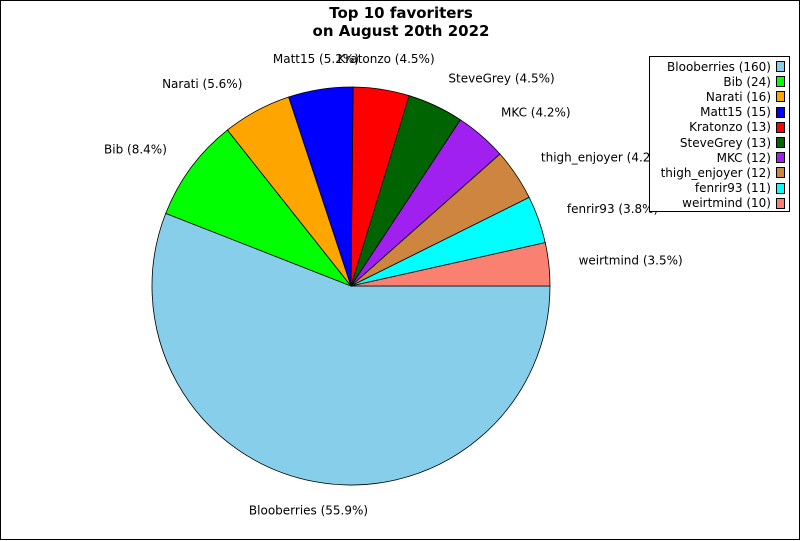  What do you see at coordinates (612, 209) in the screenshot?
I see `slice-label-fenrir93: fenrir93 (3.8%)` at bounding box center [612, 209].